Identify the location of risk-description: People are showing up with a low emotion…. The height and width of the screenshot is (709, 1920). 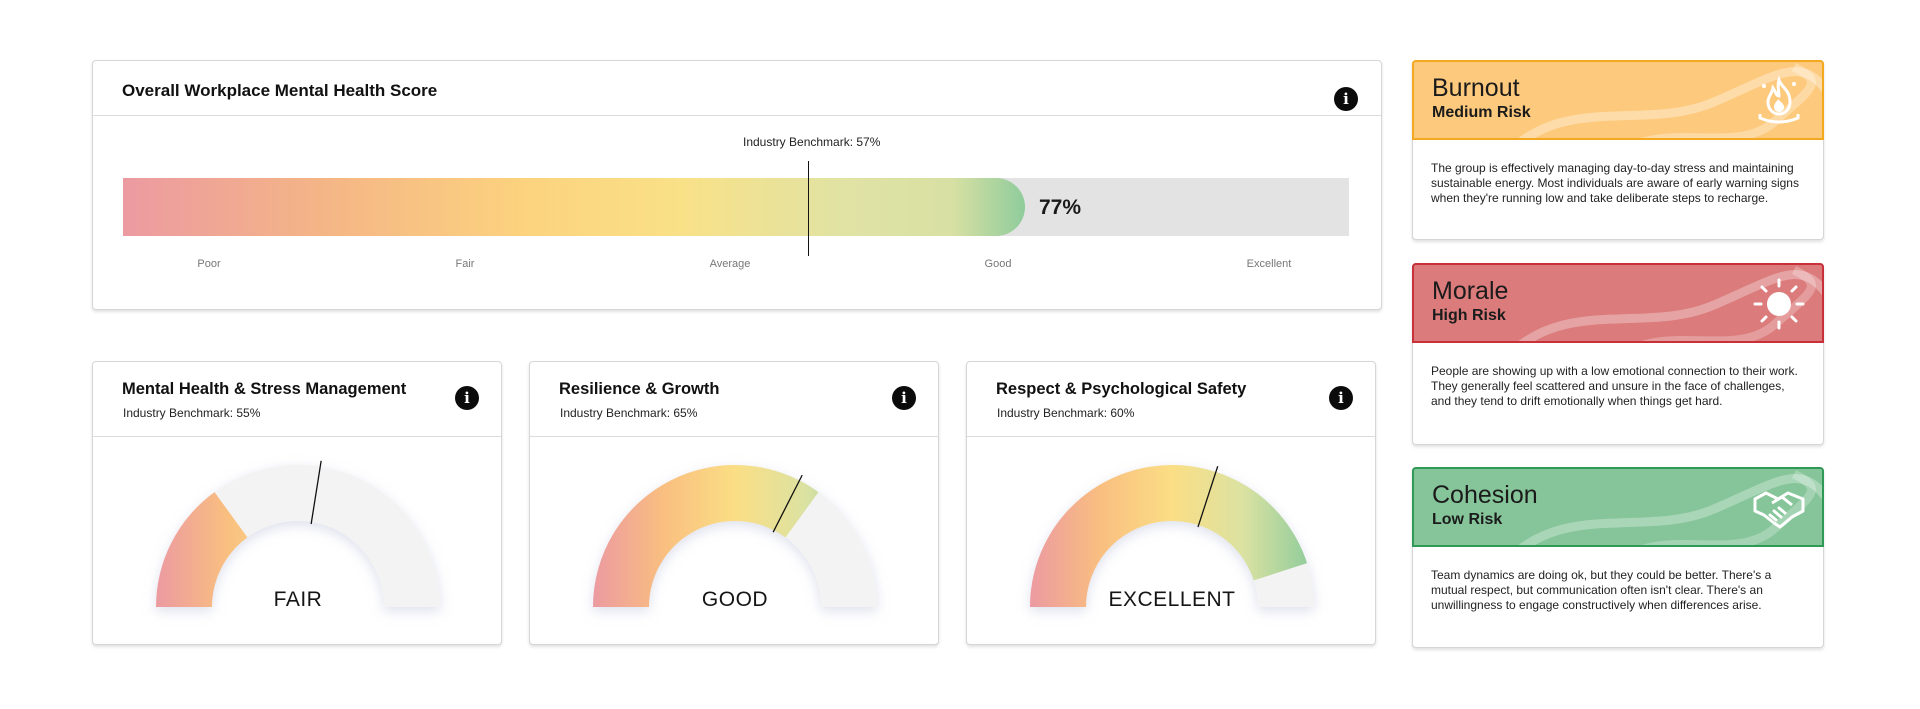
(1614, 386).